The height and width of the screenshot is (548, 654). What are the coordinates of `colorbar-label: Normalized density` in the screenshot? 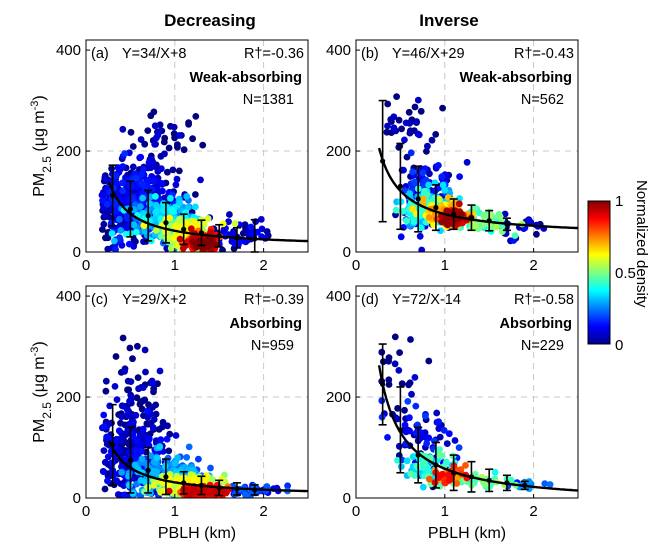 It's located at (641, 244).